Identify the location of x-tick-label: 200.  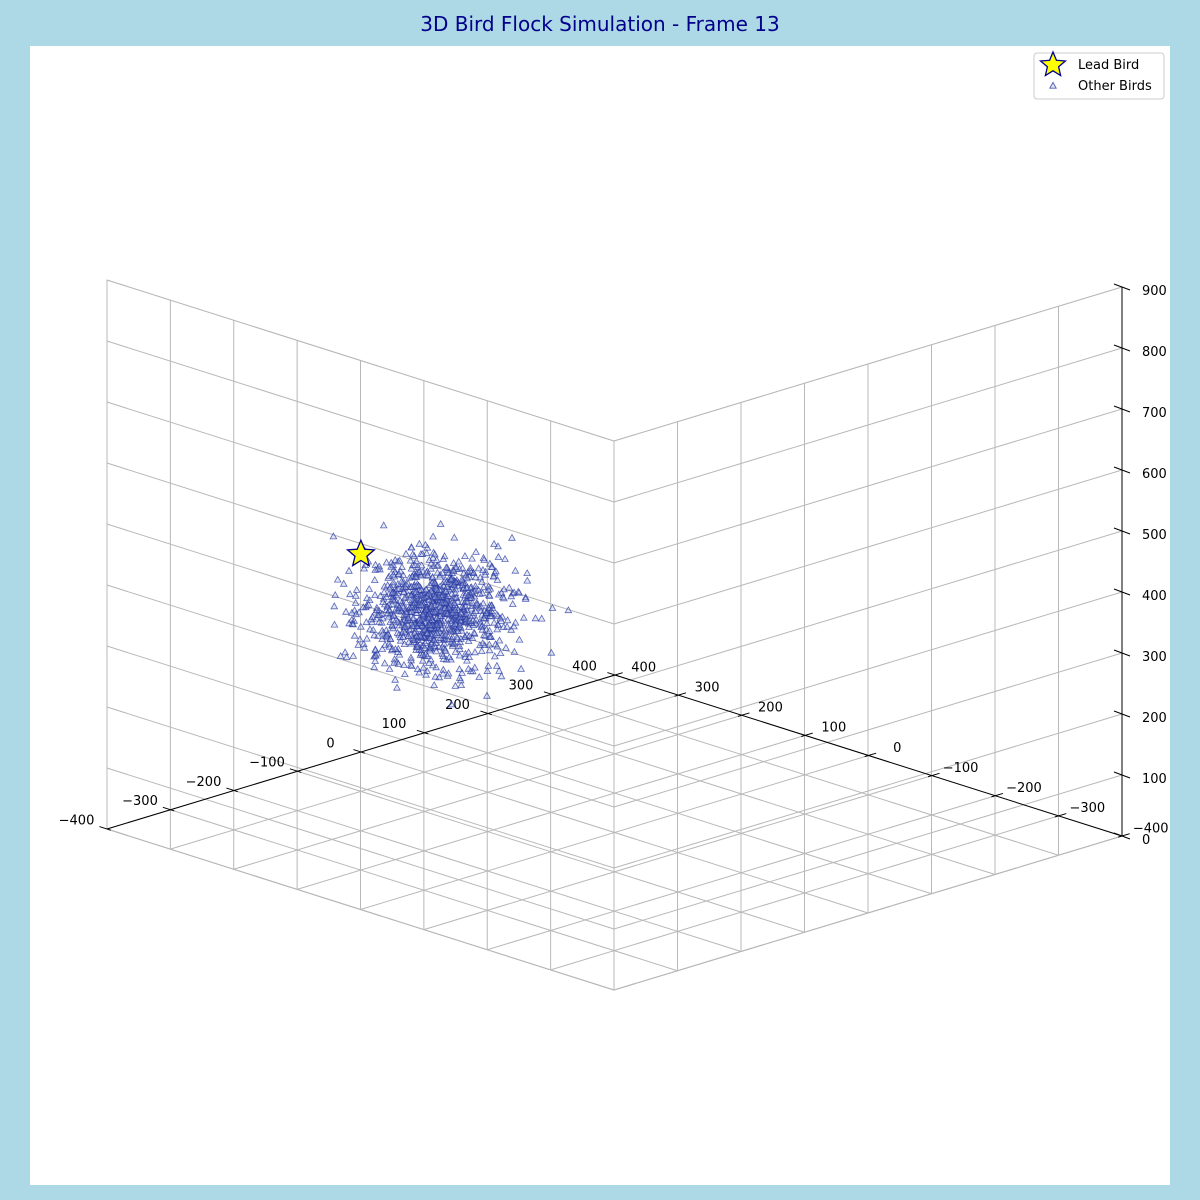
(770, 708).